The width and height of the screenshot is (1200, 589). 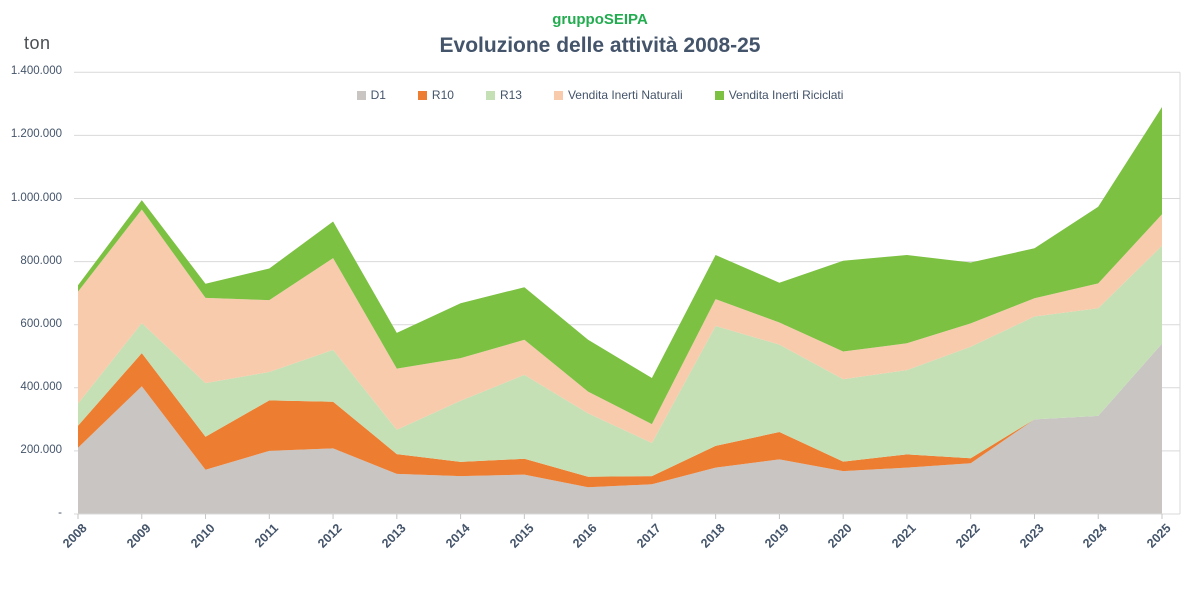 What do you see at coordinates (600, 45) in the screenshot?
I see `chart-title: Evoluzione delle attività 2008-25` at bounding box center [600, 45].